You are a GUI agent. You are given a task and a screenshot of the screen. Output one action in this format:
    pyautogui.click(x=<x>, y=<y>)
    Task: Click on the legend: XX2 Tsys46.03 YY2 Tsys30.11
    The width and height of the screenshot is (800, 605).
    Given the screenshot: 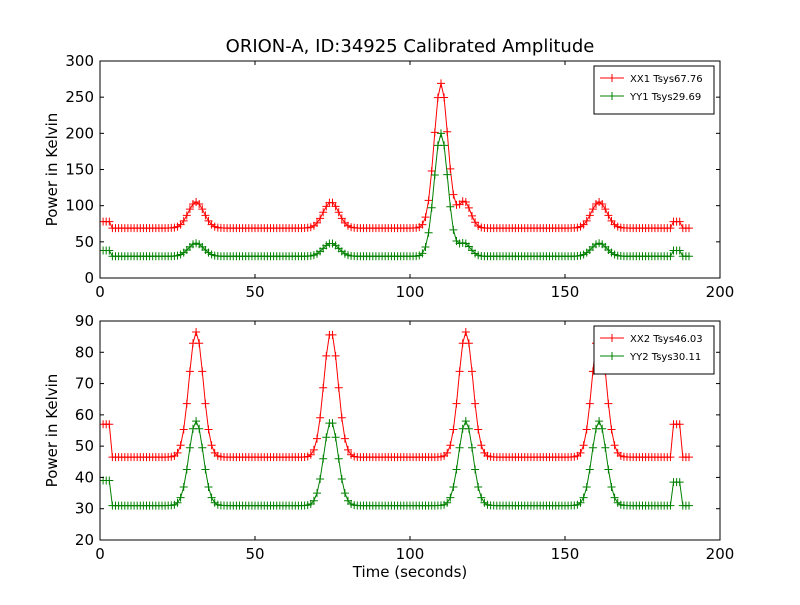 What is the action you would take?
    pyautogui.click(x=654, y=350)
    